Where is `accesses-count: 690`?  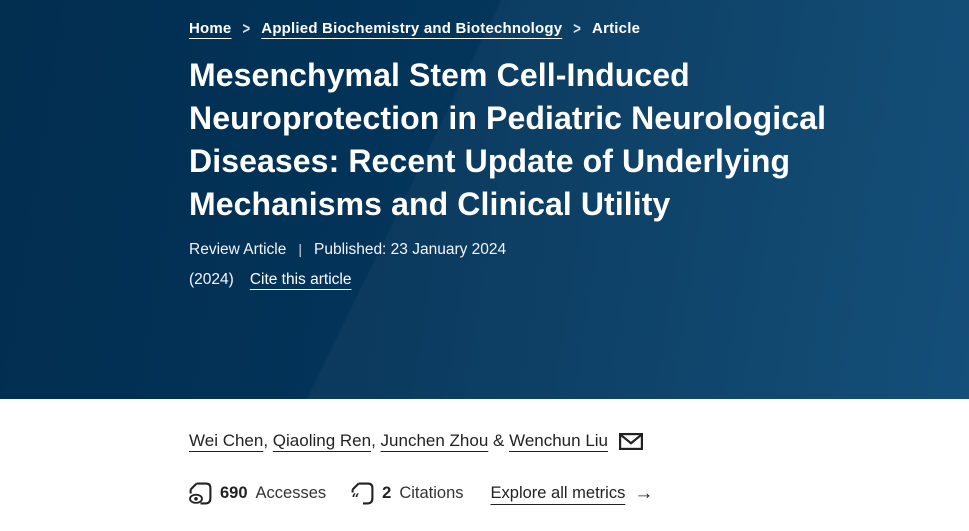 accesses-count: 690 is located at coordinates (234, 493).